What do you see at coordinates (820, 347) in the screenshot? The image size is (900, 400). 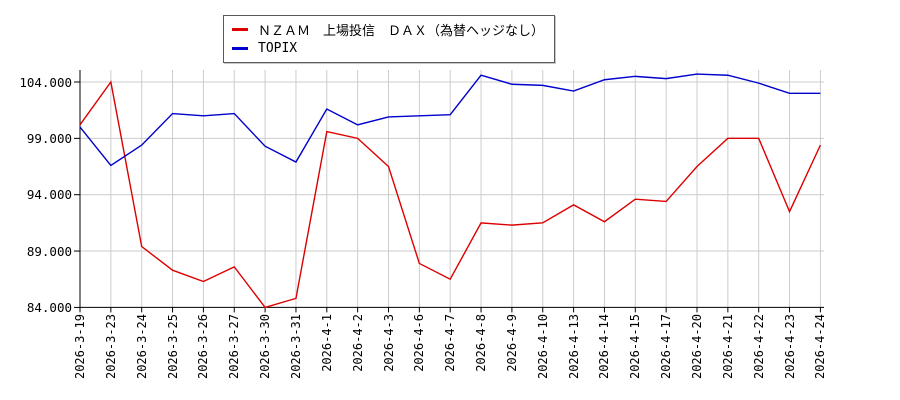 I see `x-tick-label: 2026-4-24` at bounding box center [820, 347].